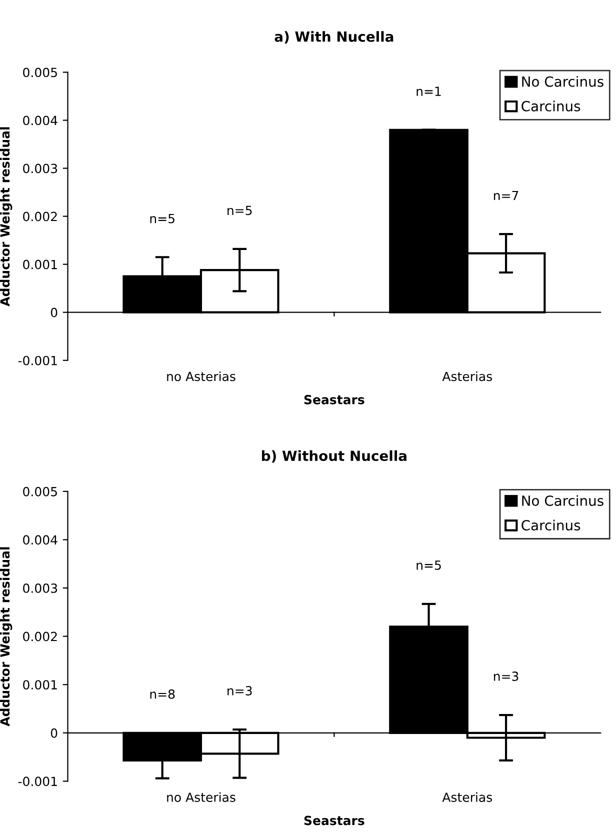 This screenshot has width=616, height=840. Describe the element at coordinates (428, 91) in the screenshot. I see `annotation: n=1` at that location.